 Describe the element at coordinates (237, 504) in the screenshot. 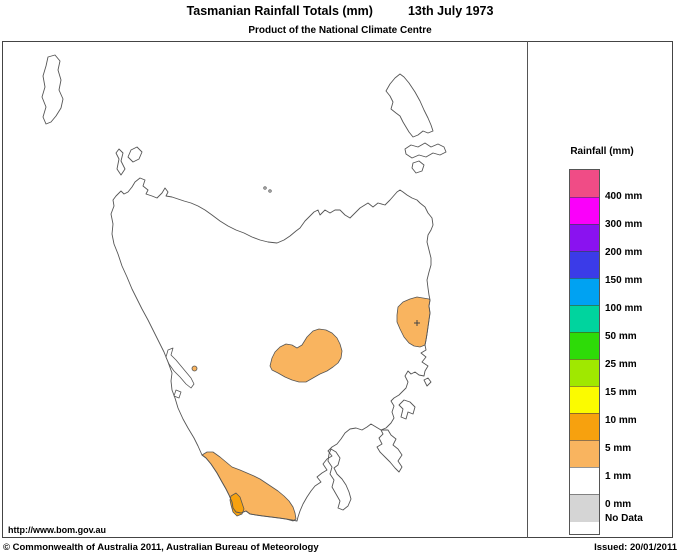

I see `rain-region-southwest-5mm-patch` at that location.